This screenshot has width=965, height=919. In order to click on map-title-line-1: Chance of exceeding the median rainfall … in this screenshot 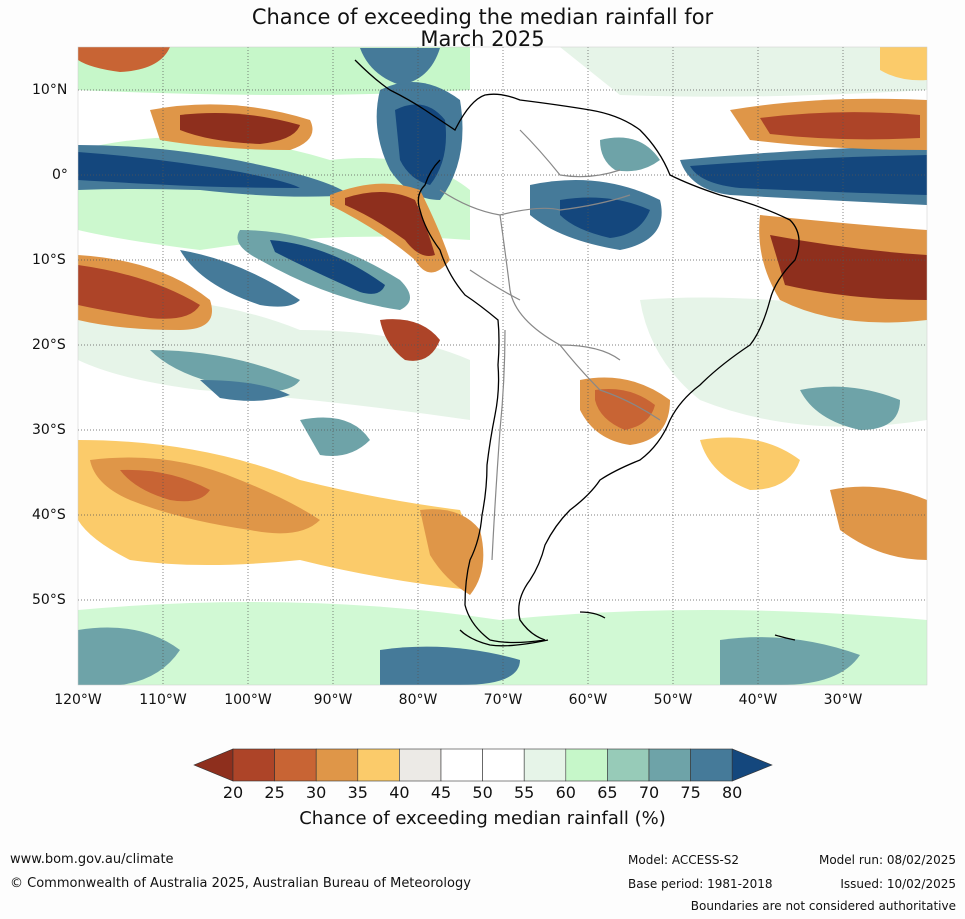, I will do `click(482, 17)`.